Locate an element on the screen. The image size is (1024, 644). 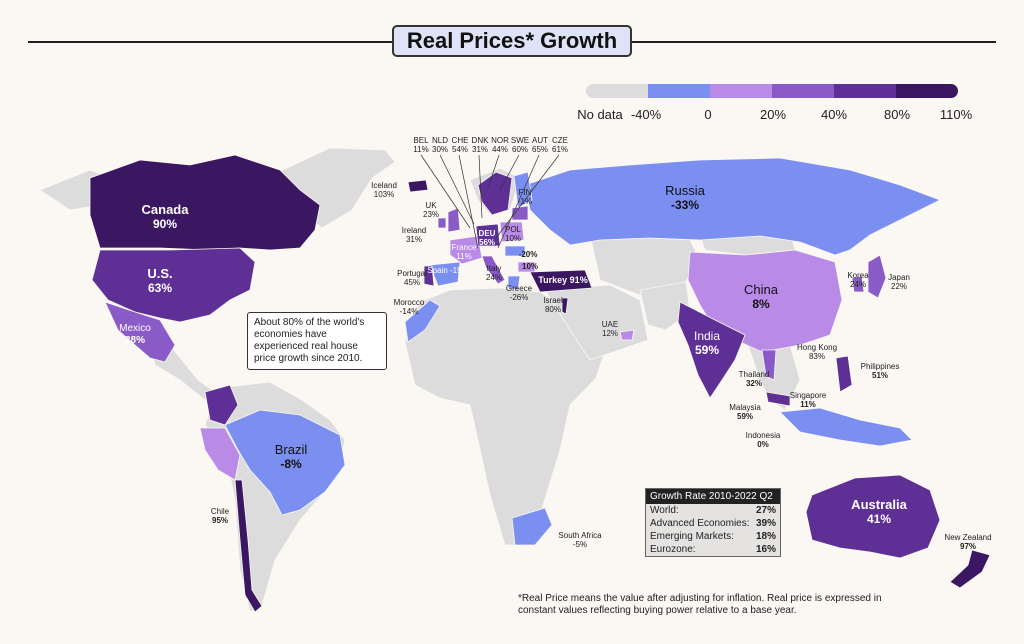
korea-shape is located at coordinates (858, 284).